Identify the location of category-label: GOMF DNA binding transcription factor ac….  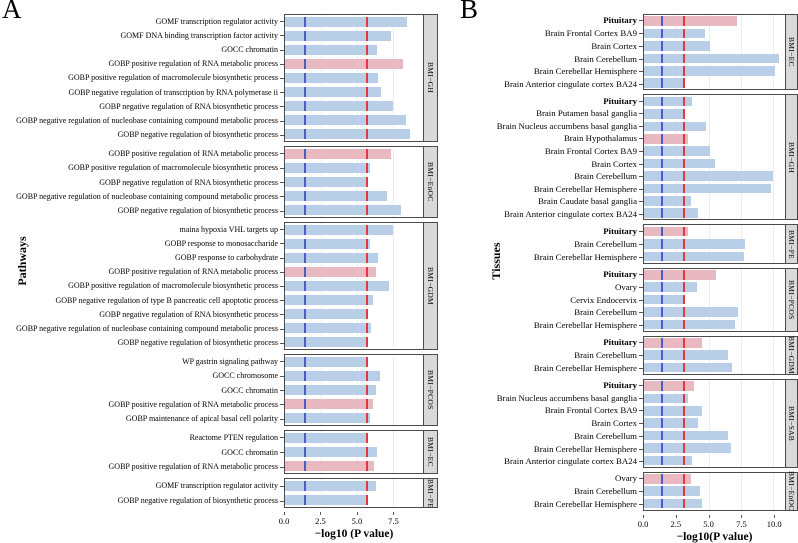
(142, 35).